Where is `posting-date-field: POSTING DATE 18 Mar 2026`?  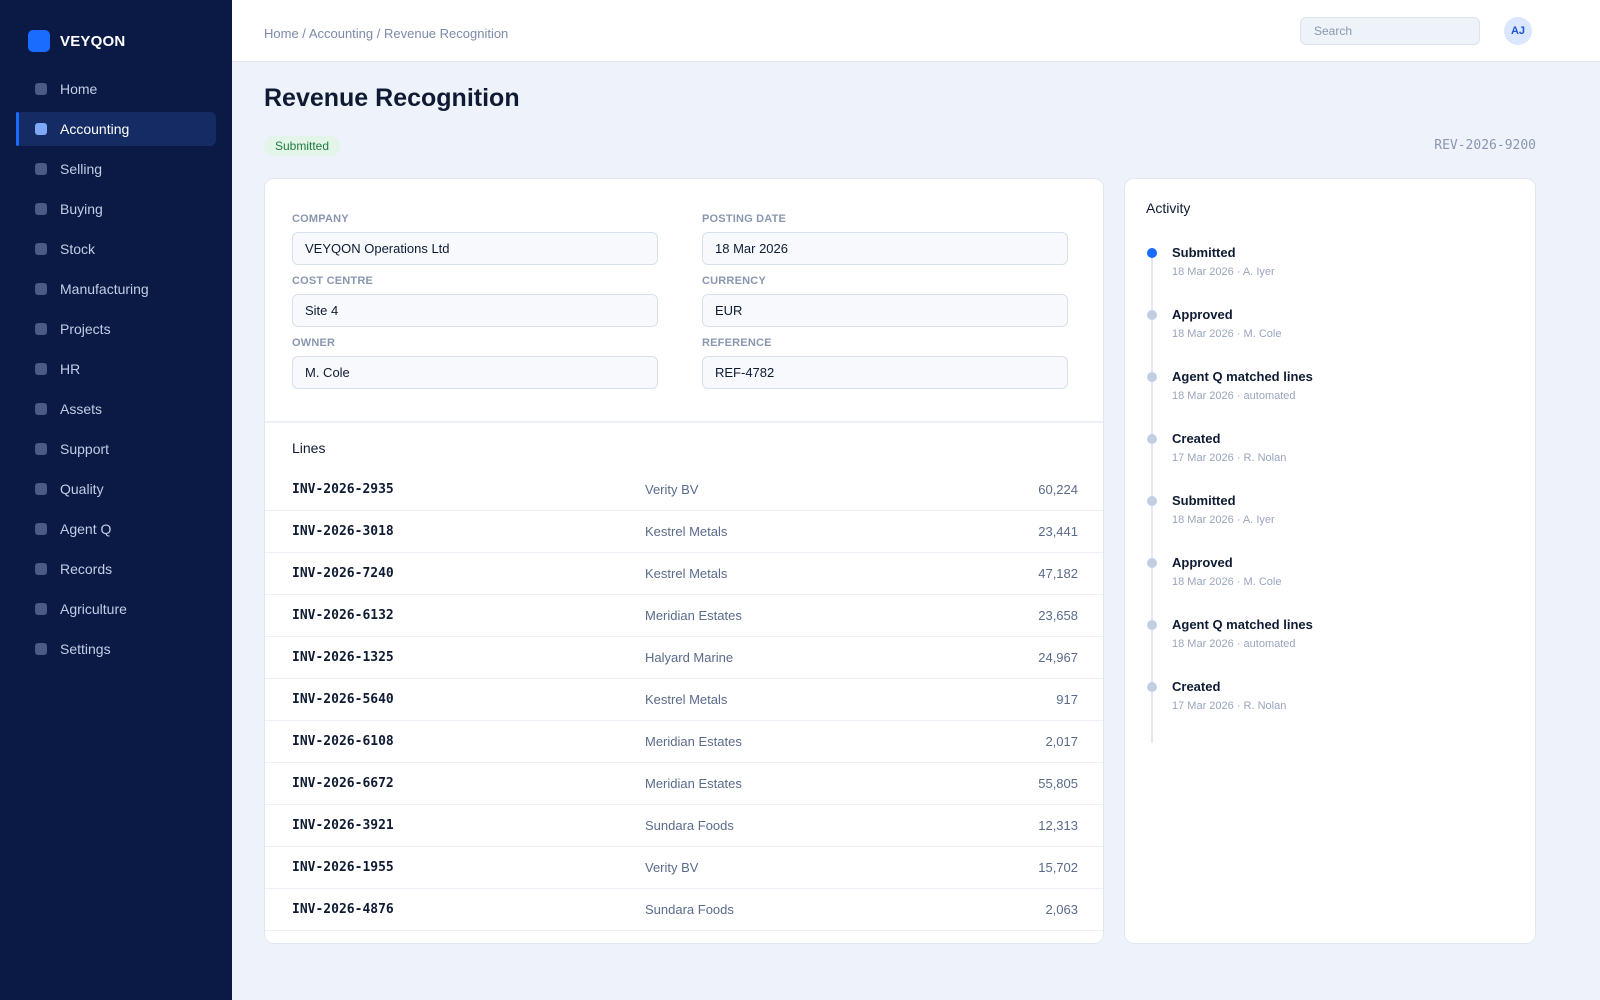
posting-date-field: POSTING DATE 18 Mar 2026 is located at coordinates (885, 239).